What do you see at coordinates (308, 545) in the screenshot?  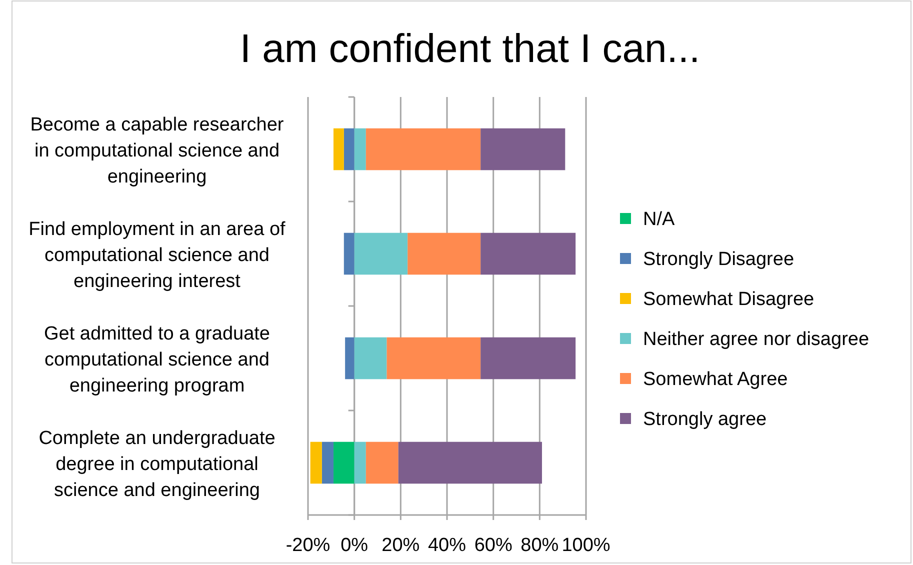 I see `x-tick-label: -20%` at bounding box center [308, 545].